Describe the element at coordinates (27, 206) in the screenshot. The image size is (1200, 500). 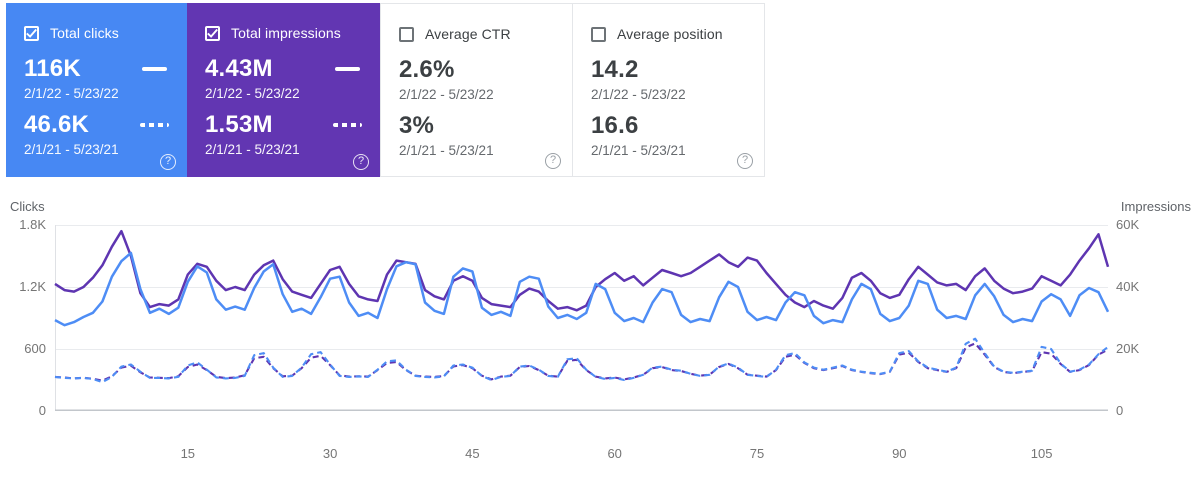
I see `left-axis-title: Clicks` at that location.